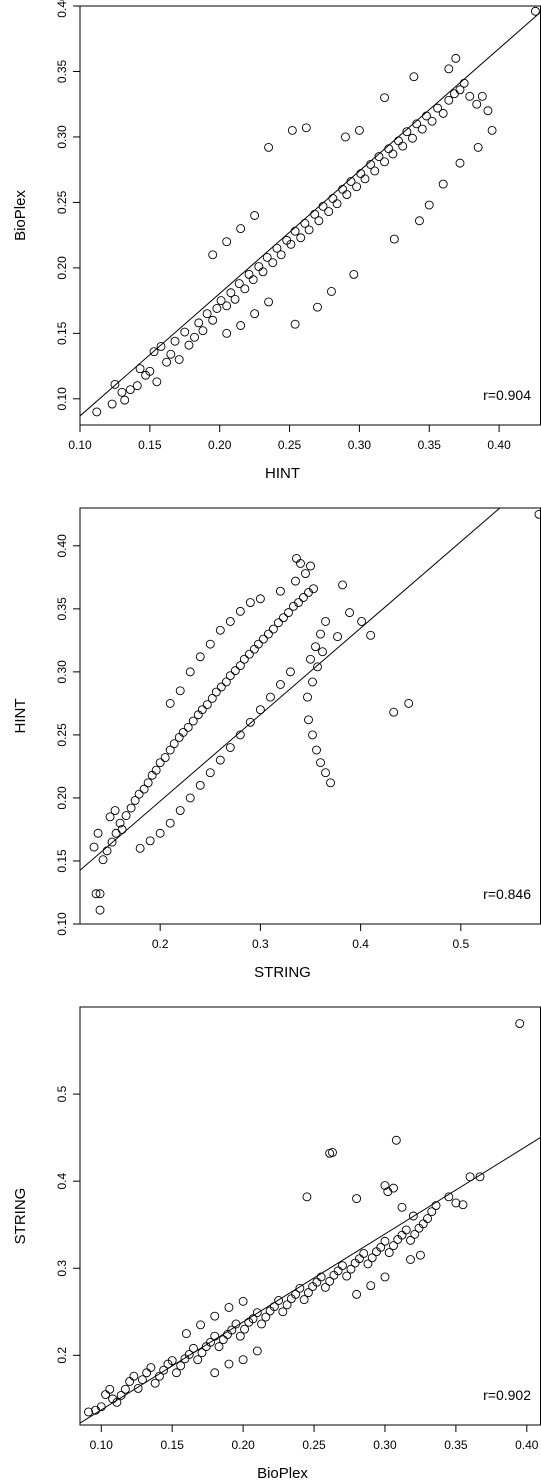 Image resolution: width=541 pixels, height=1483 pixels. Describe the element at coordinates (20, 1216) in the screenshot. I see `y-axis-title: STRING` at that location.